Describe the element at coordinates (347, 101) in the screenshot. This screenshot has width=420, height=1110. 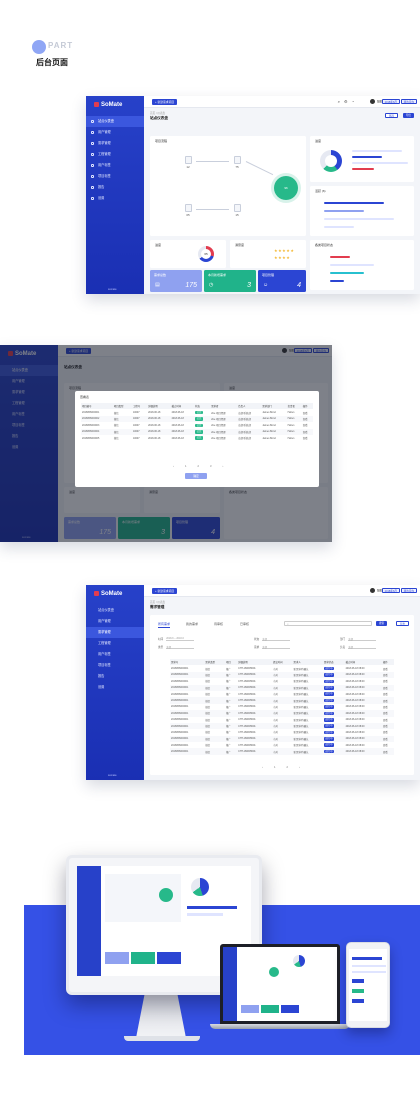
I see `settings-icon: ⚙` at that location.